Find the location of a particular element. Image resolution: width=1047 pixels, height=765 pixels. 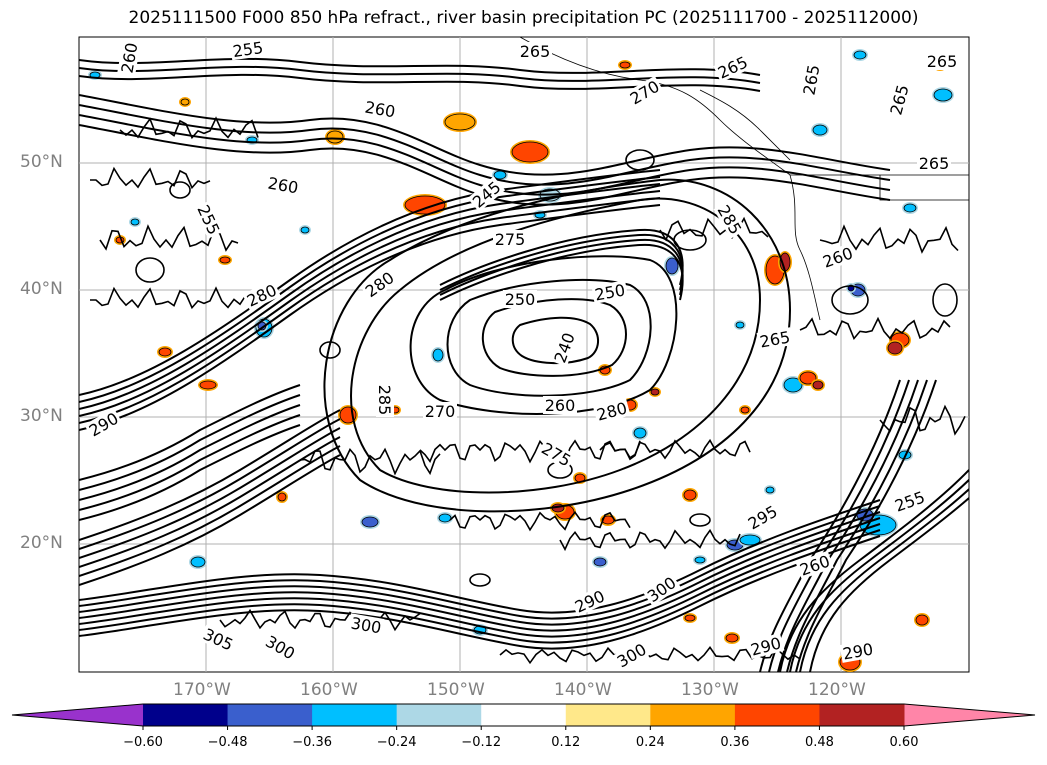

colorbar-underflow is located at coordinates (77, 715).